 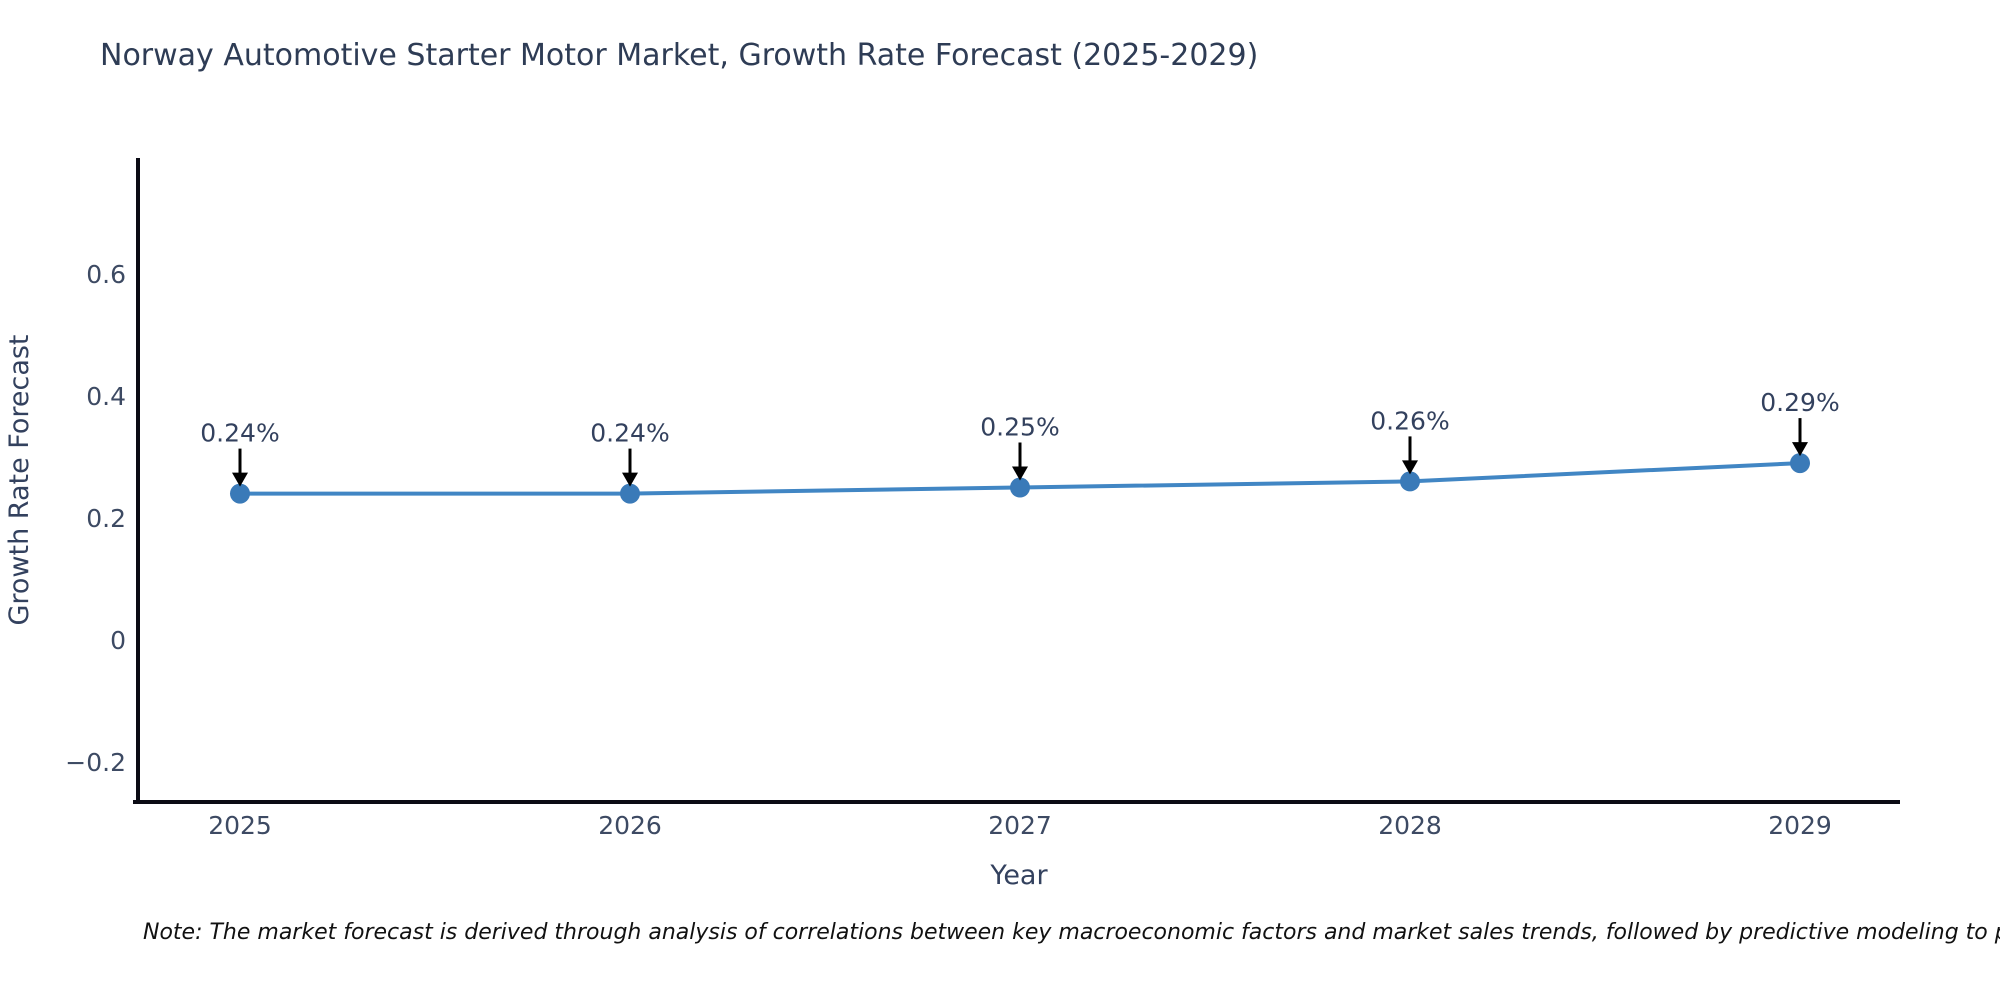 I want to click on x-tick-label: 2029, so click(x=1800, y=825).